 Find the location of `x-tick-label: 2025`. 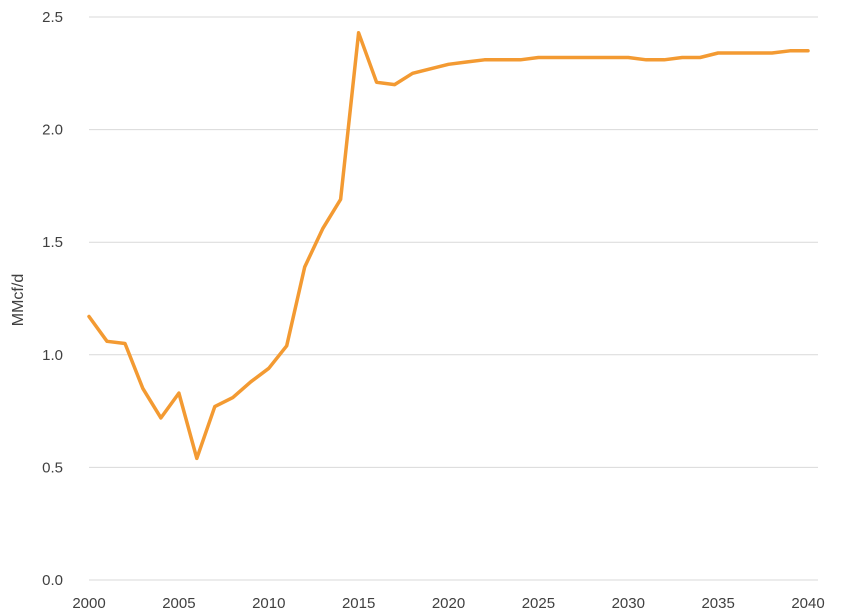

x-tick-label: 2025 is located at coordinates (538, 603).